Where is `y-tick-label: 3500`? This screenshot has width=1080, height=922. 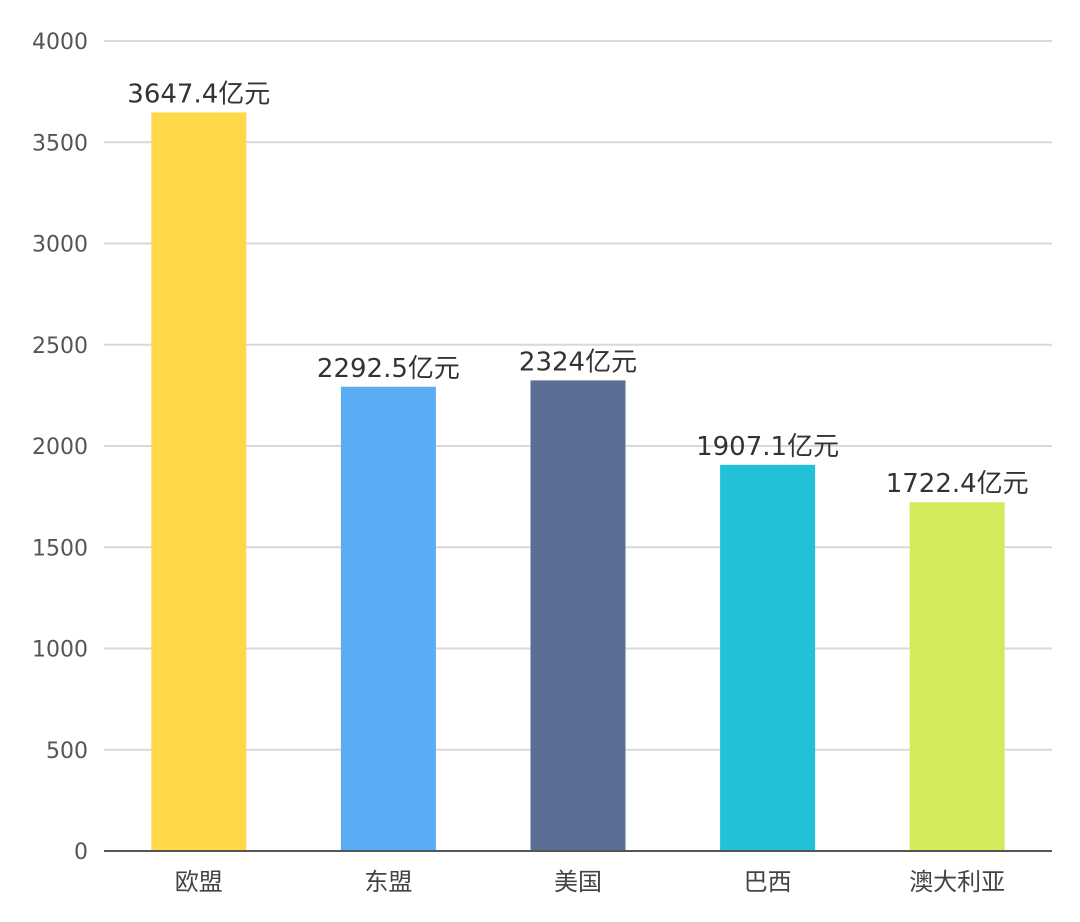 y-tick-label: 3500 is located at coordinates (60, 143).